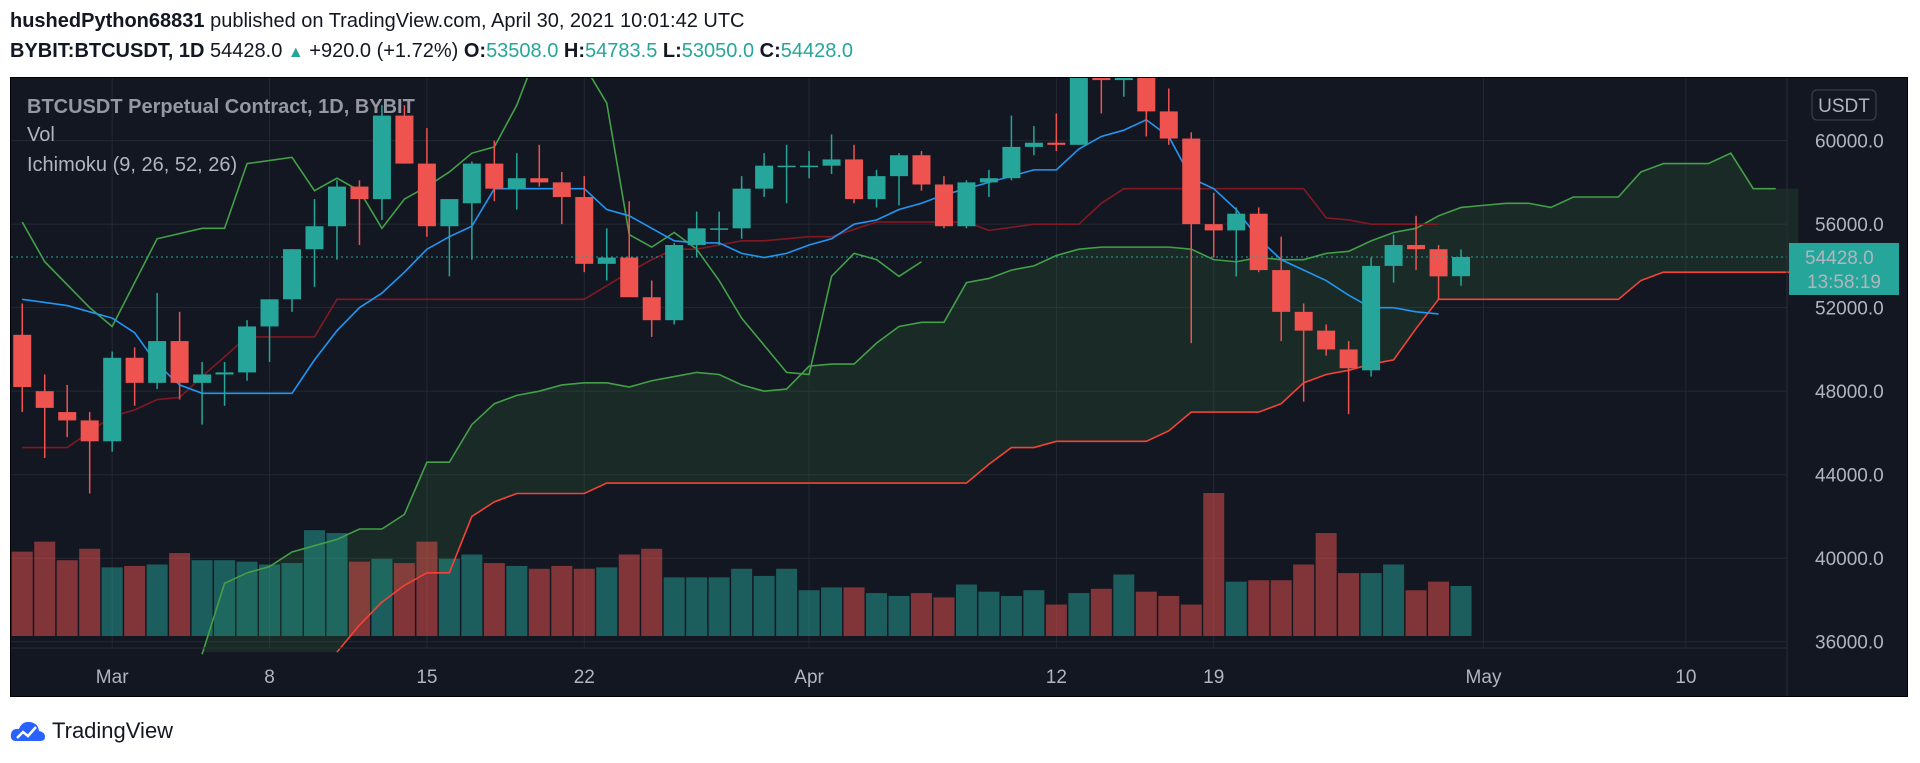 The image size is (1920, 763). I want to click on symbol-label: BYBIT:BTCUSDT, 1D, so click(107, 51).